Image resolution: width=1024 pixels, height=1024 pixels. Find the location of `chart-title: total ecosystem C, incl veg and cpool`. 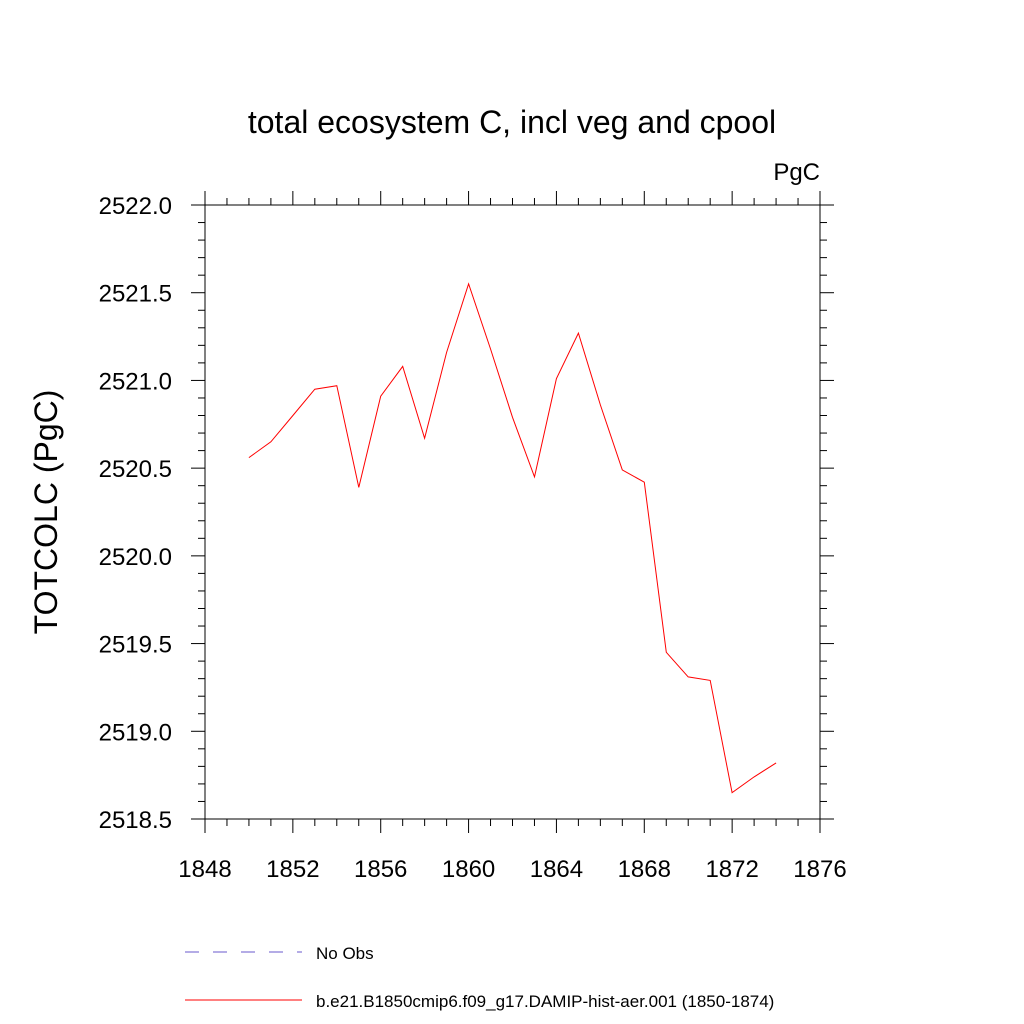

chart-title: total ecosystem C, incl veg and cpool is located at coordinates (512, 122).